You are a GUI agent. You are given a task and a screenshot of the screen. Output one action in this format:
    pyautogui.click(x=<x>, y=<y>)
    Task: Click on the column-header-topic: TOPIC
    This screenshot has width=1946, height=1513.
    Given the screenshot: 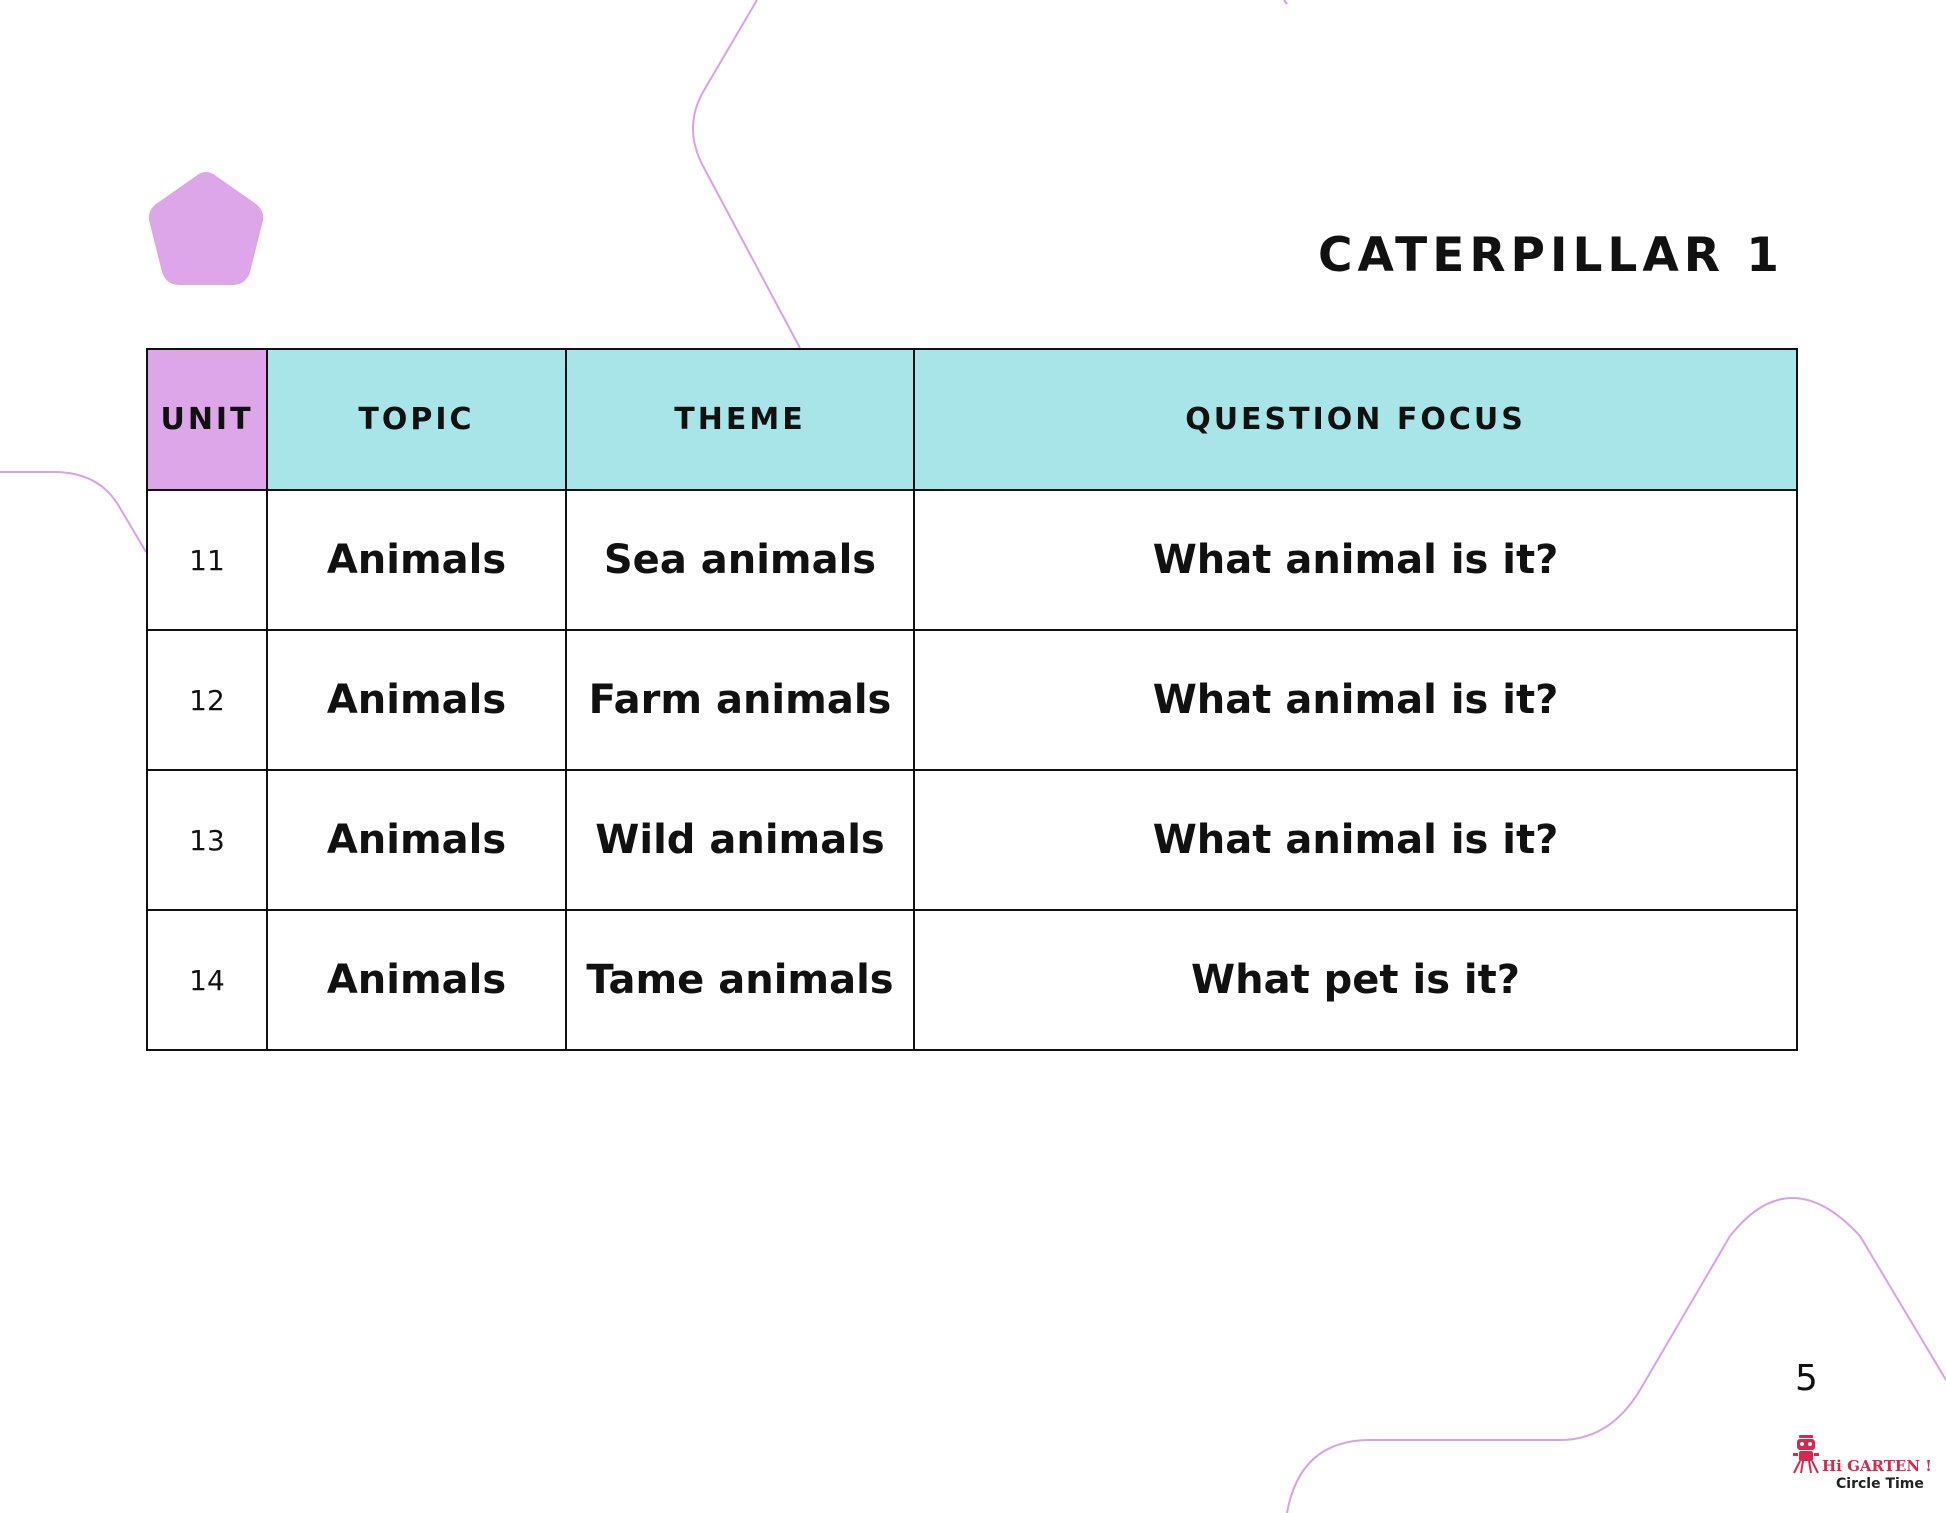 What is the action you would take?
    pyautogui.click(x=416, y=419)
    